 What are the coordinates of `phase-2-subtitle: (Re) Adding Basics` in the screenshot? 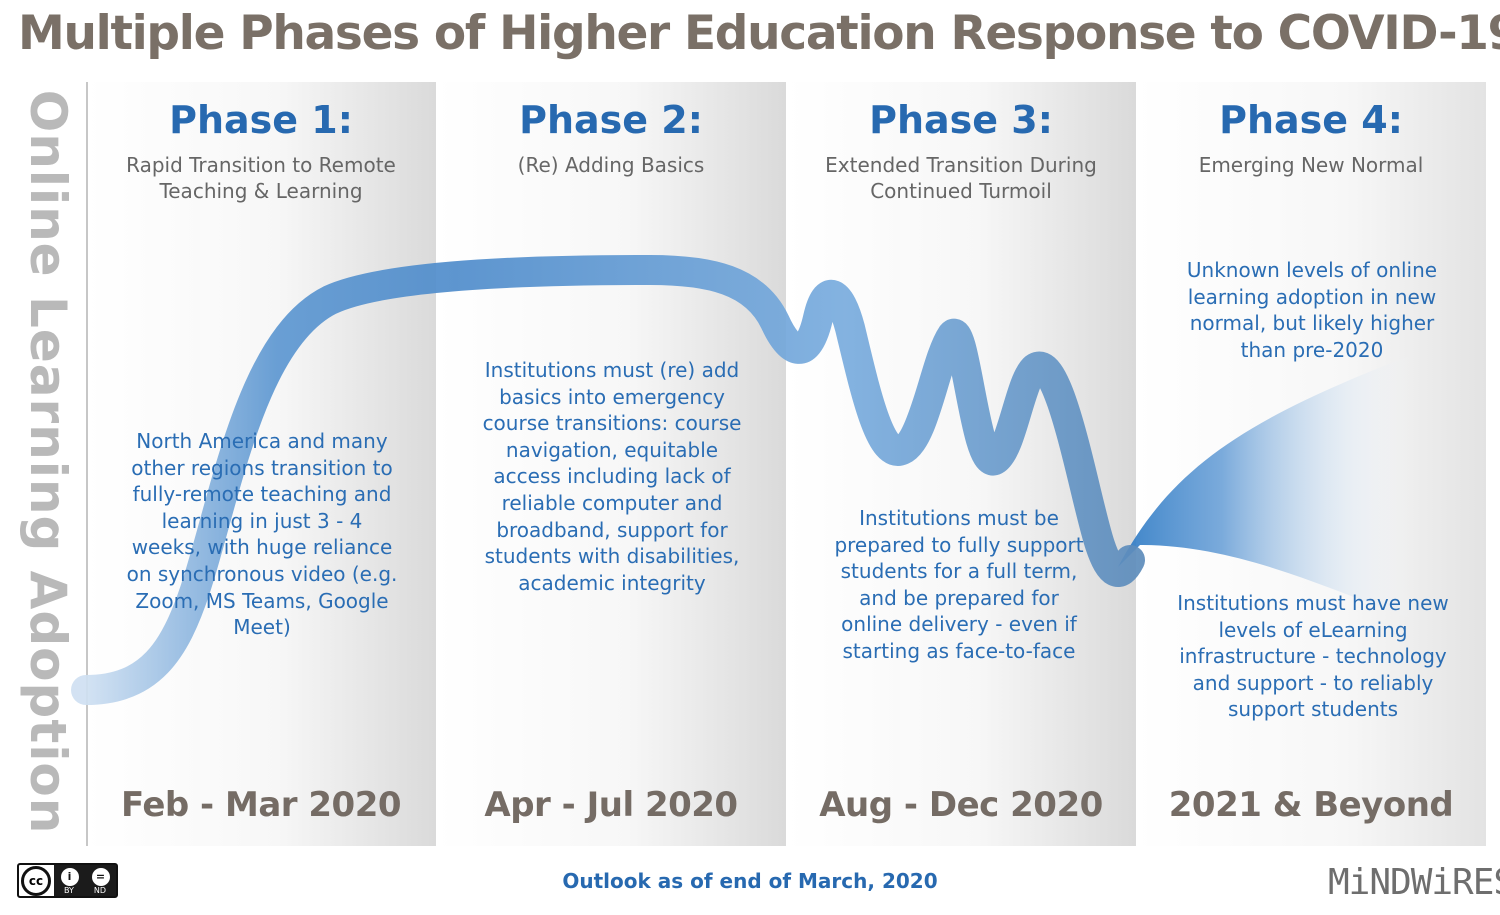 It's located at (611, 165).